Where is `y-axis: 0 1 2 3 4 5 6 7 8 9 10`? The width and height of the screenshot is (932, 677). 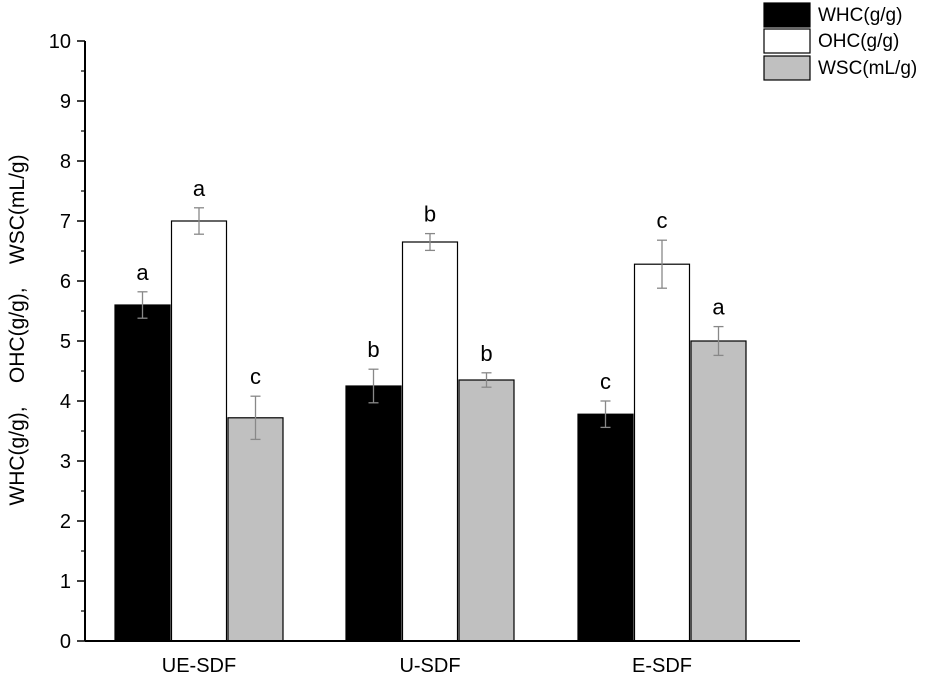 y-axis: 0 1 2 3 4 5 6 7 8 9 10 is located at coordinates (67, 342).